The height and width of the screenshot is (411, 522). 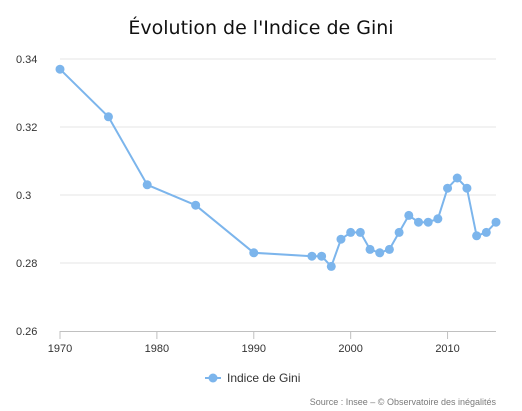 I want to click on legend: Indice de Gini, so click(x=252, y=378).